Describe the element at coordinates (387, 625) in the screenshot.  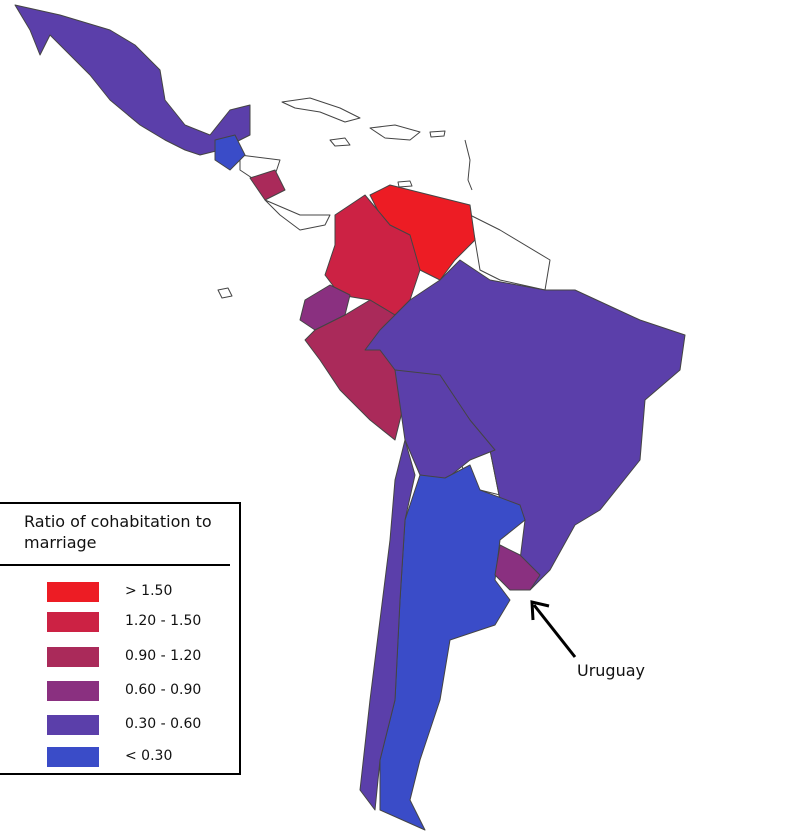
I see `country-chile` at that location.